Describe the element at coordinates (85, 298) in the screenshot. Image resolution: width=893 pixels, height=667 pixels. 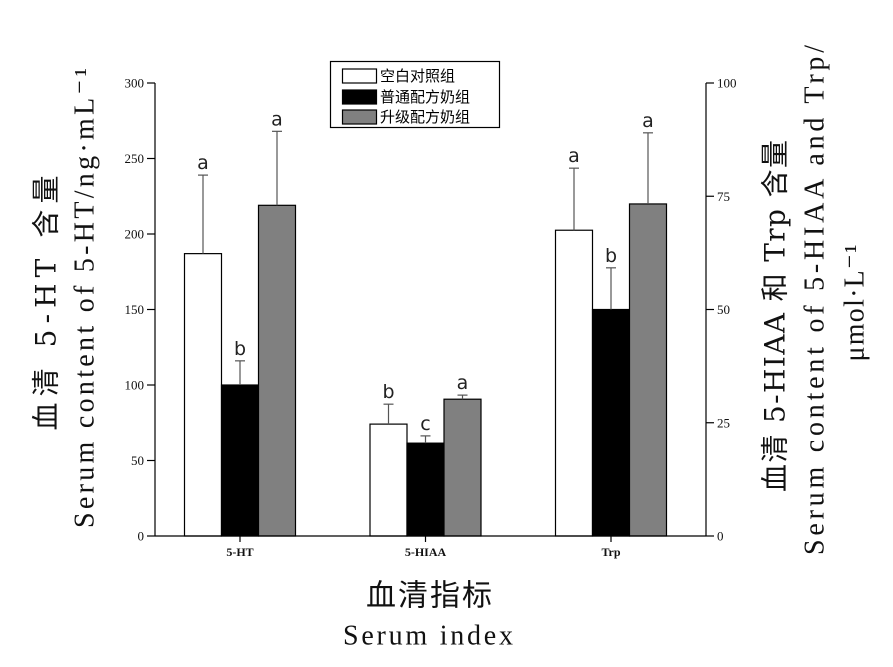
I see `left-y-axis-title-en: Serum content of 5-HT/ng·mL⁻¹` at that location.